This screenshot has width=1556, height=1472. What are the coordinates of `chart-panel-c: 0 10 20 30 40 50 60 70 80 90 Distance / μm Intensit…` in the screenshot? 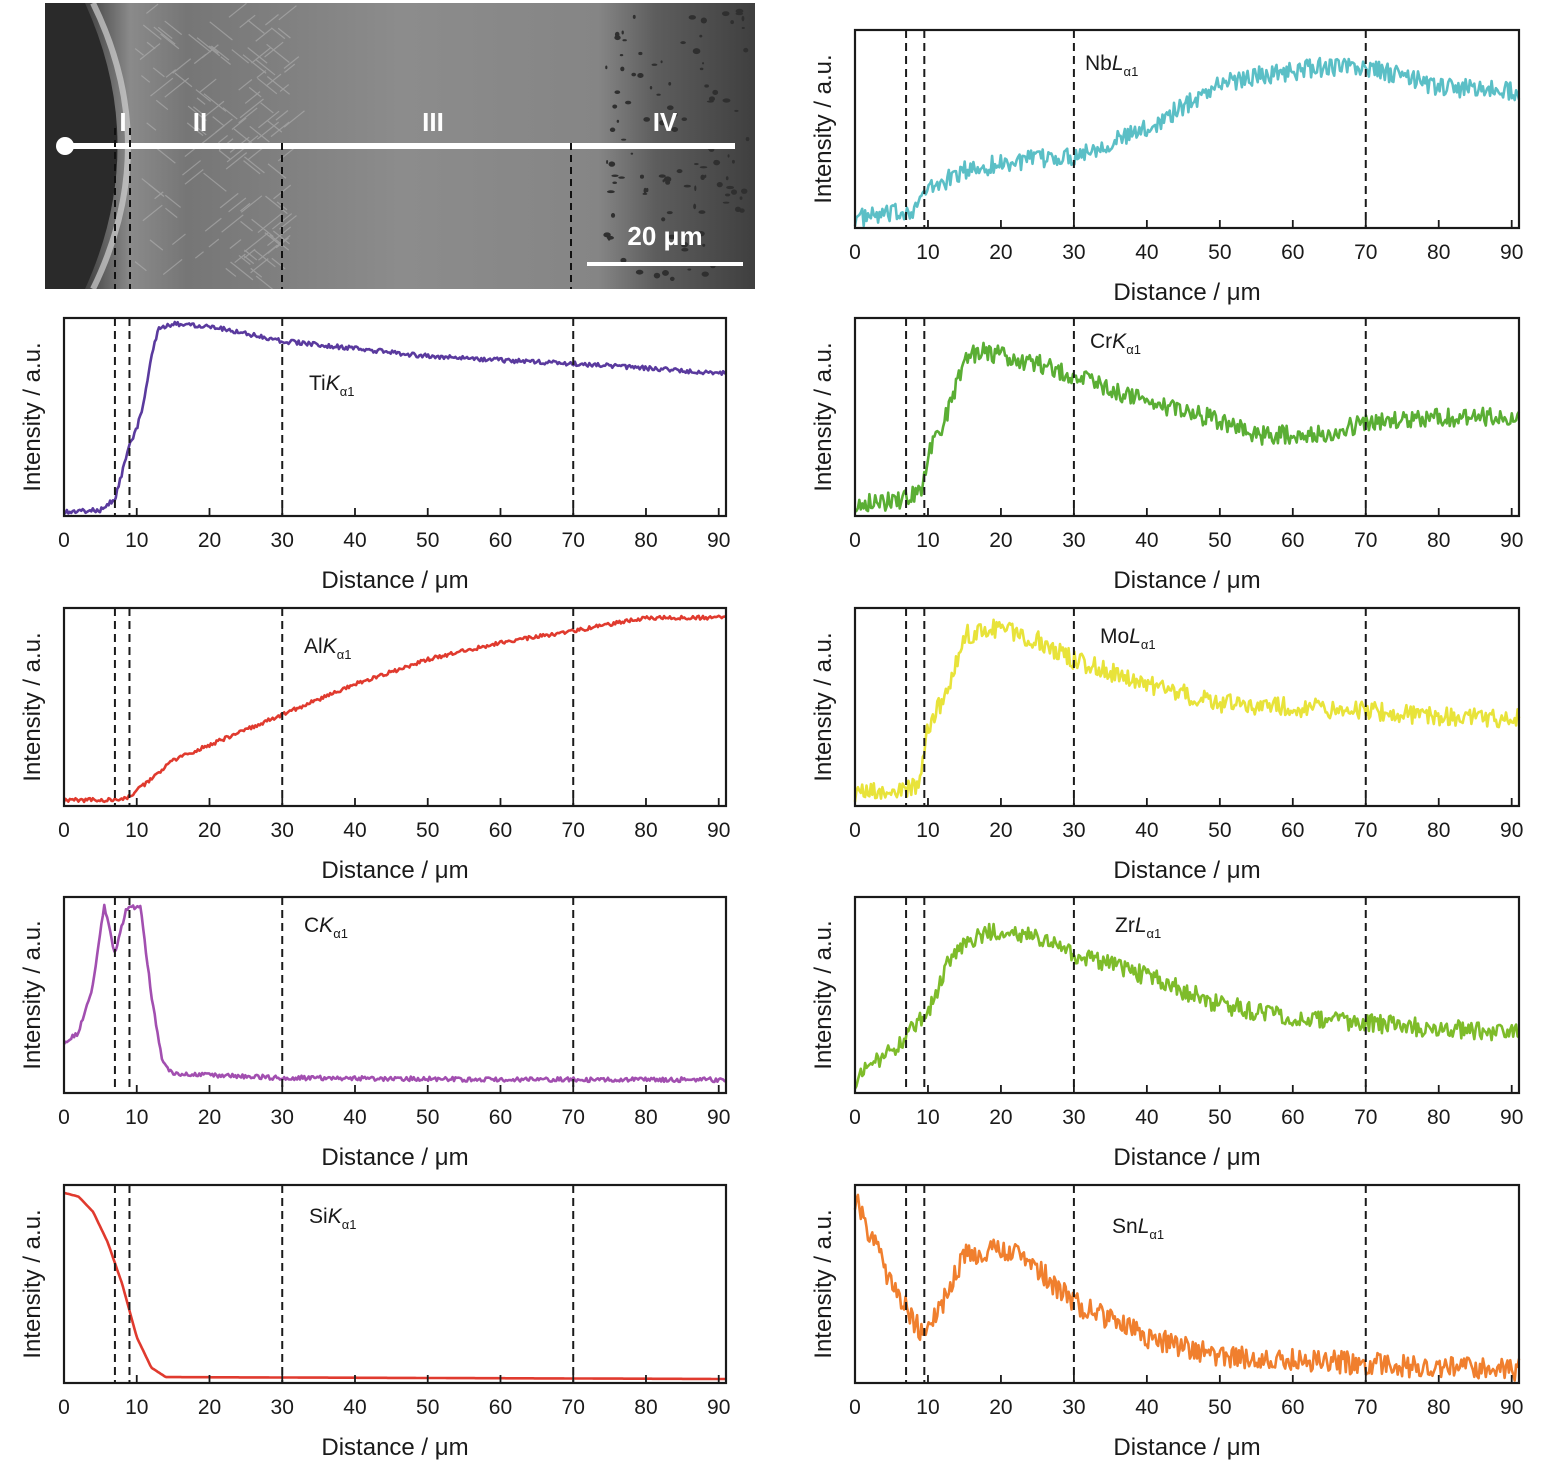 It's located at (374, 1033).